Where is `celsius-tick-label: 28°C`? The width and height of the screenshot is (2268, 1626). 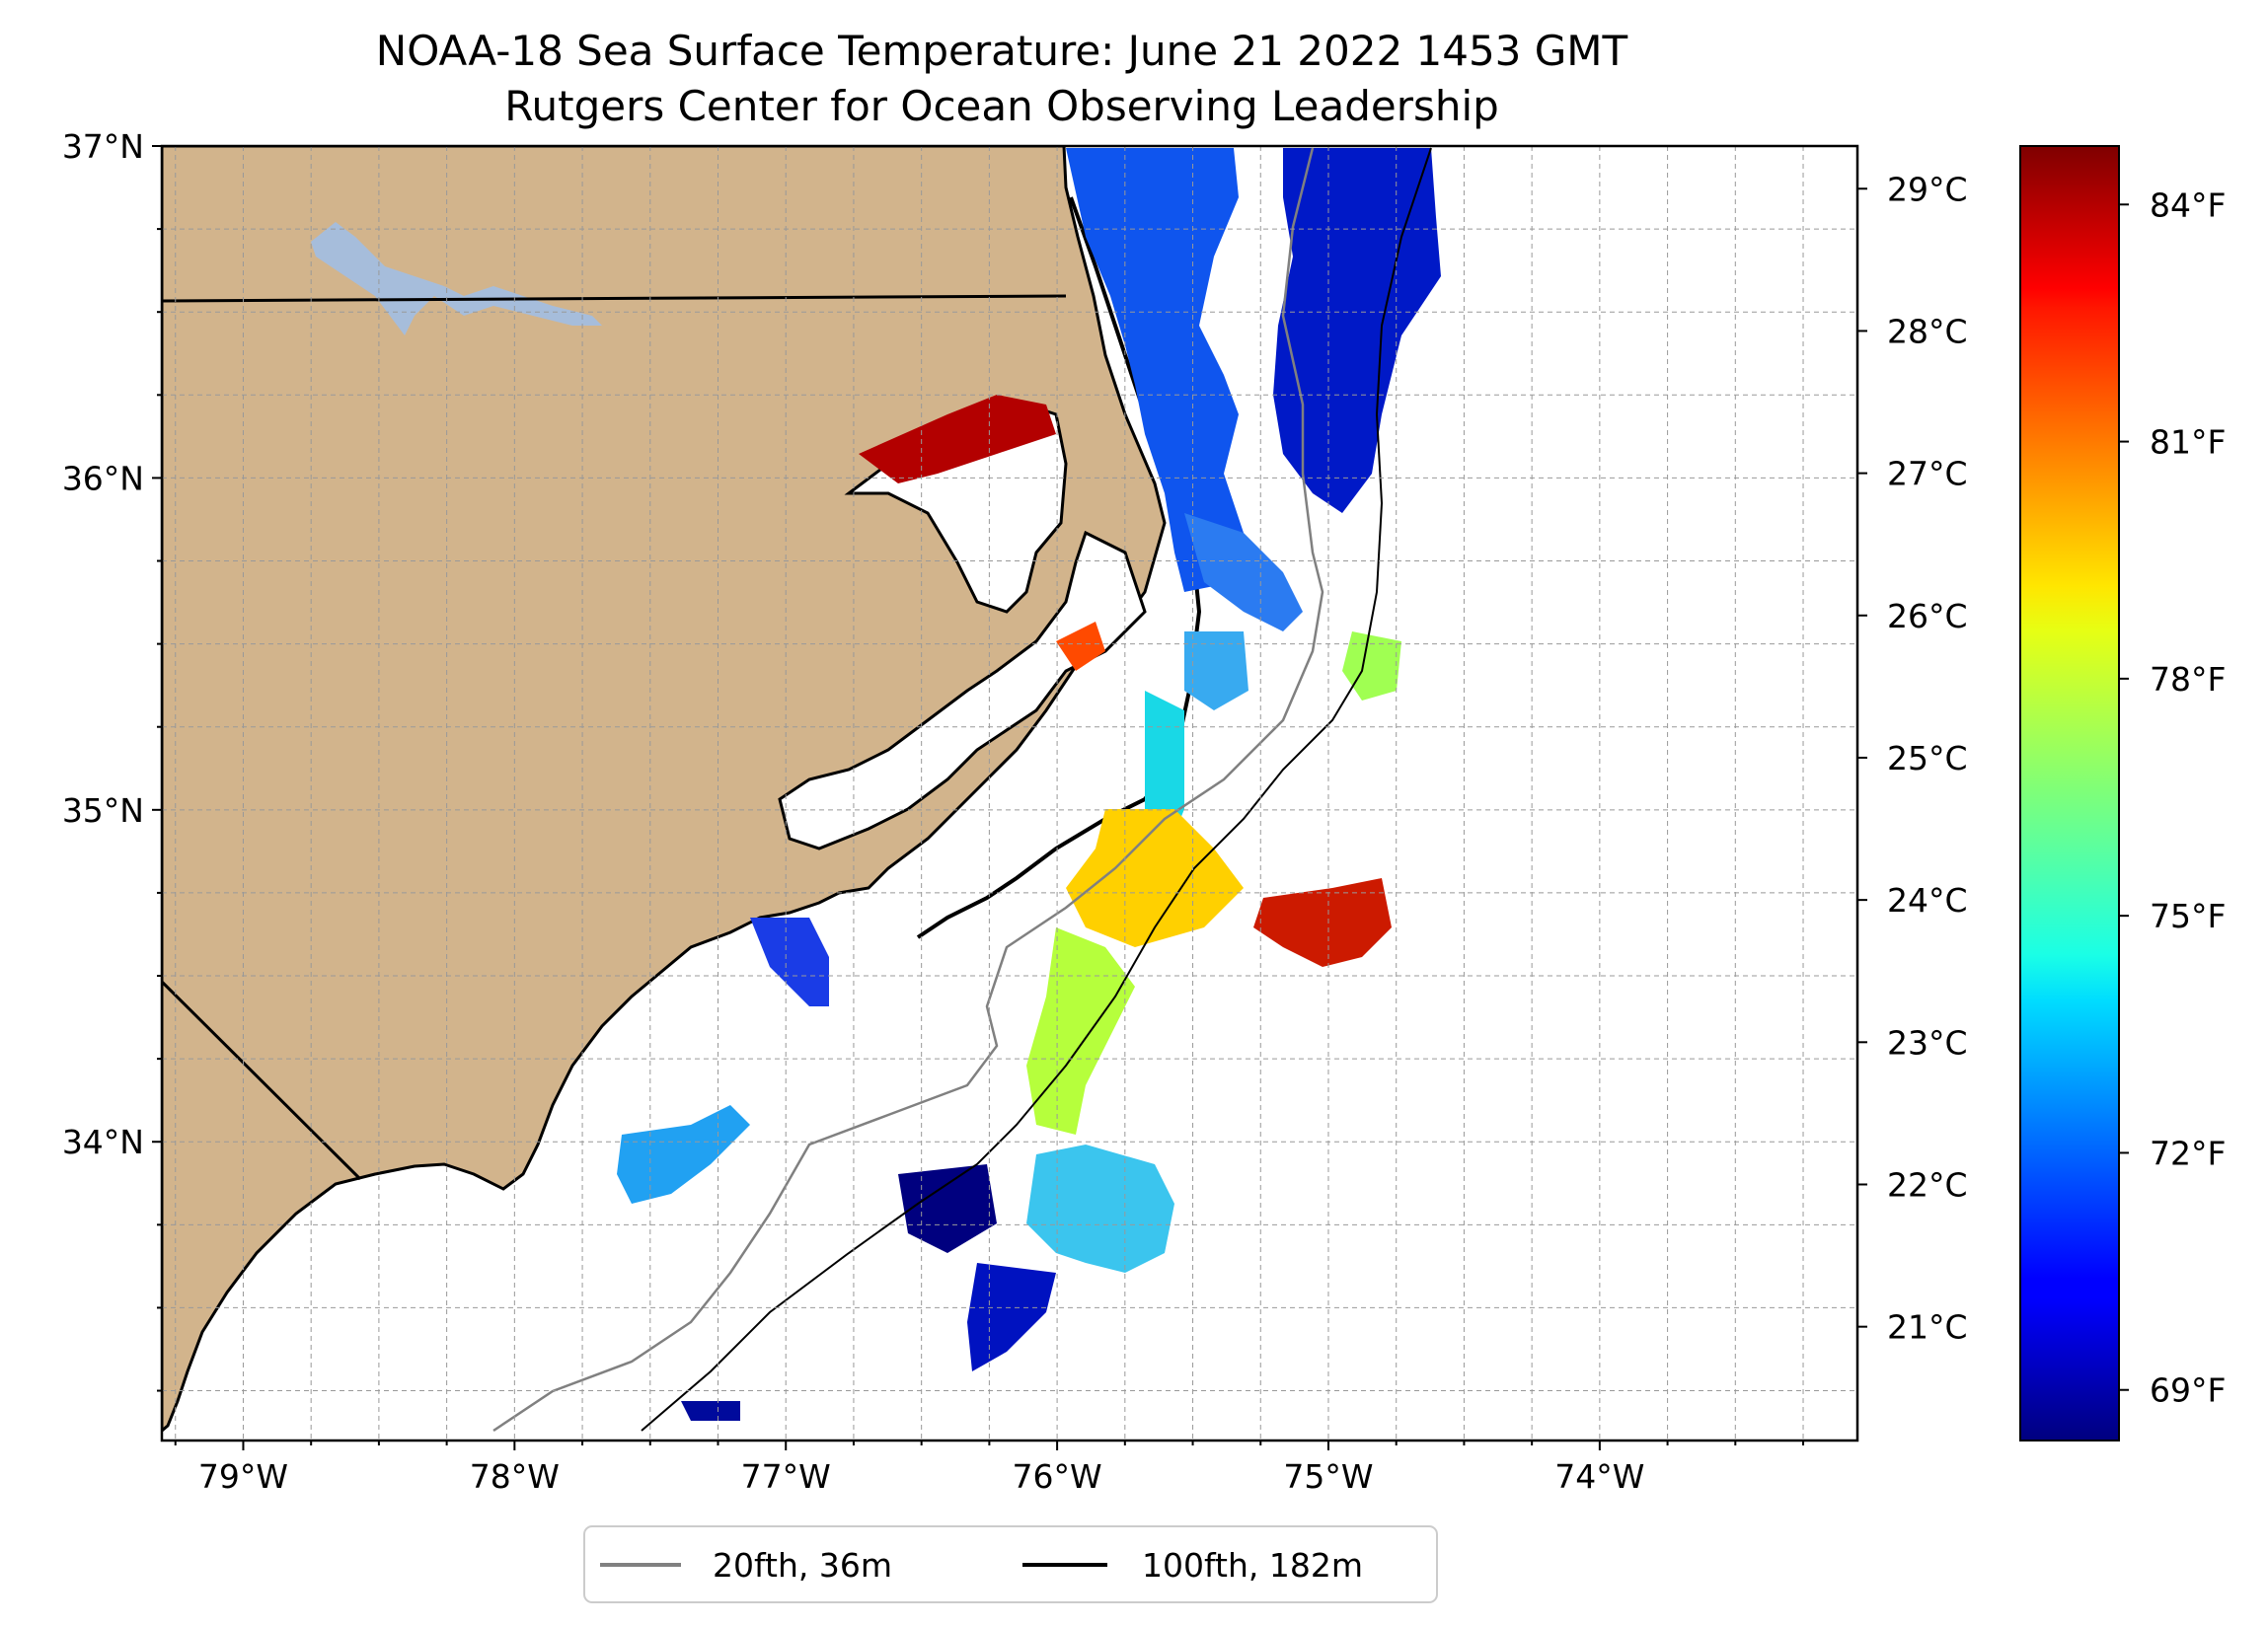
celsius-tick-label: 28°C is located at coordinates (1928, 331).